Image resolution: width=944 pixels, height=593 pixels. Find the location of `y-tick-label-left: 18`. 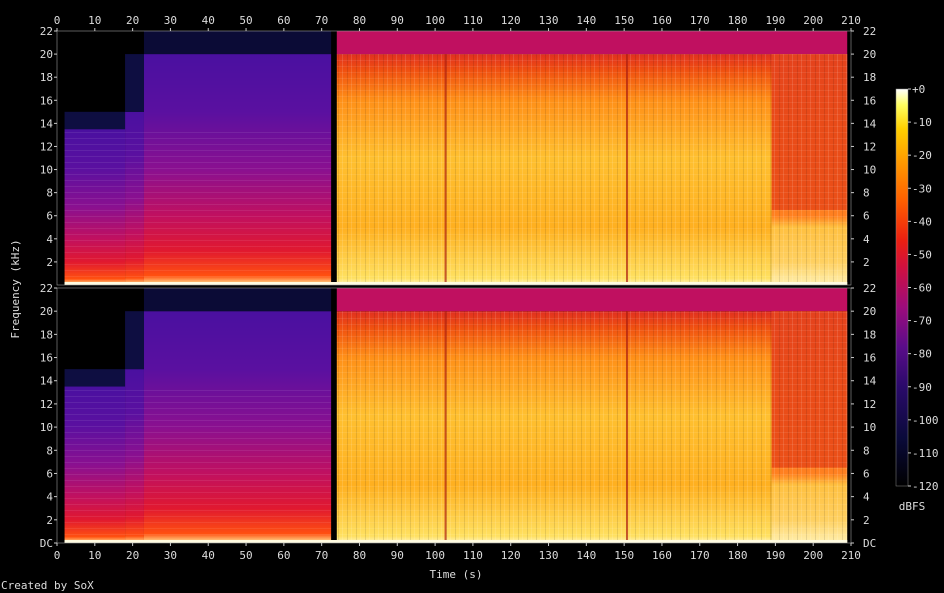

y-tick-label-left: 18 is located at coordinates (46, 334).